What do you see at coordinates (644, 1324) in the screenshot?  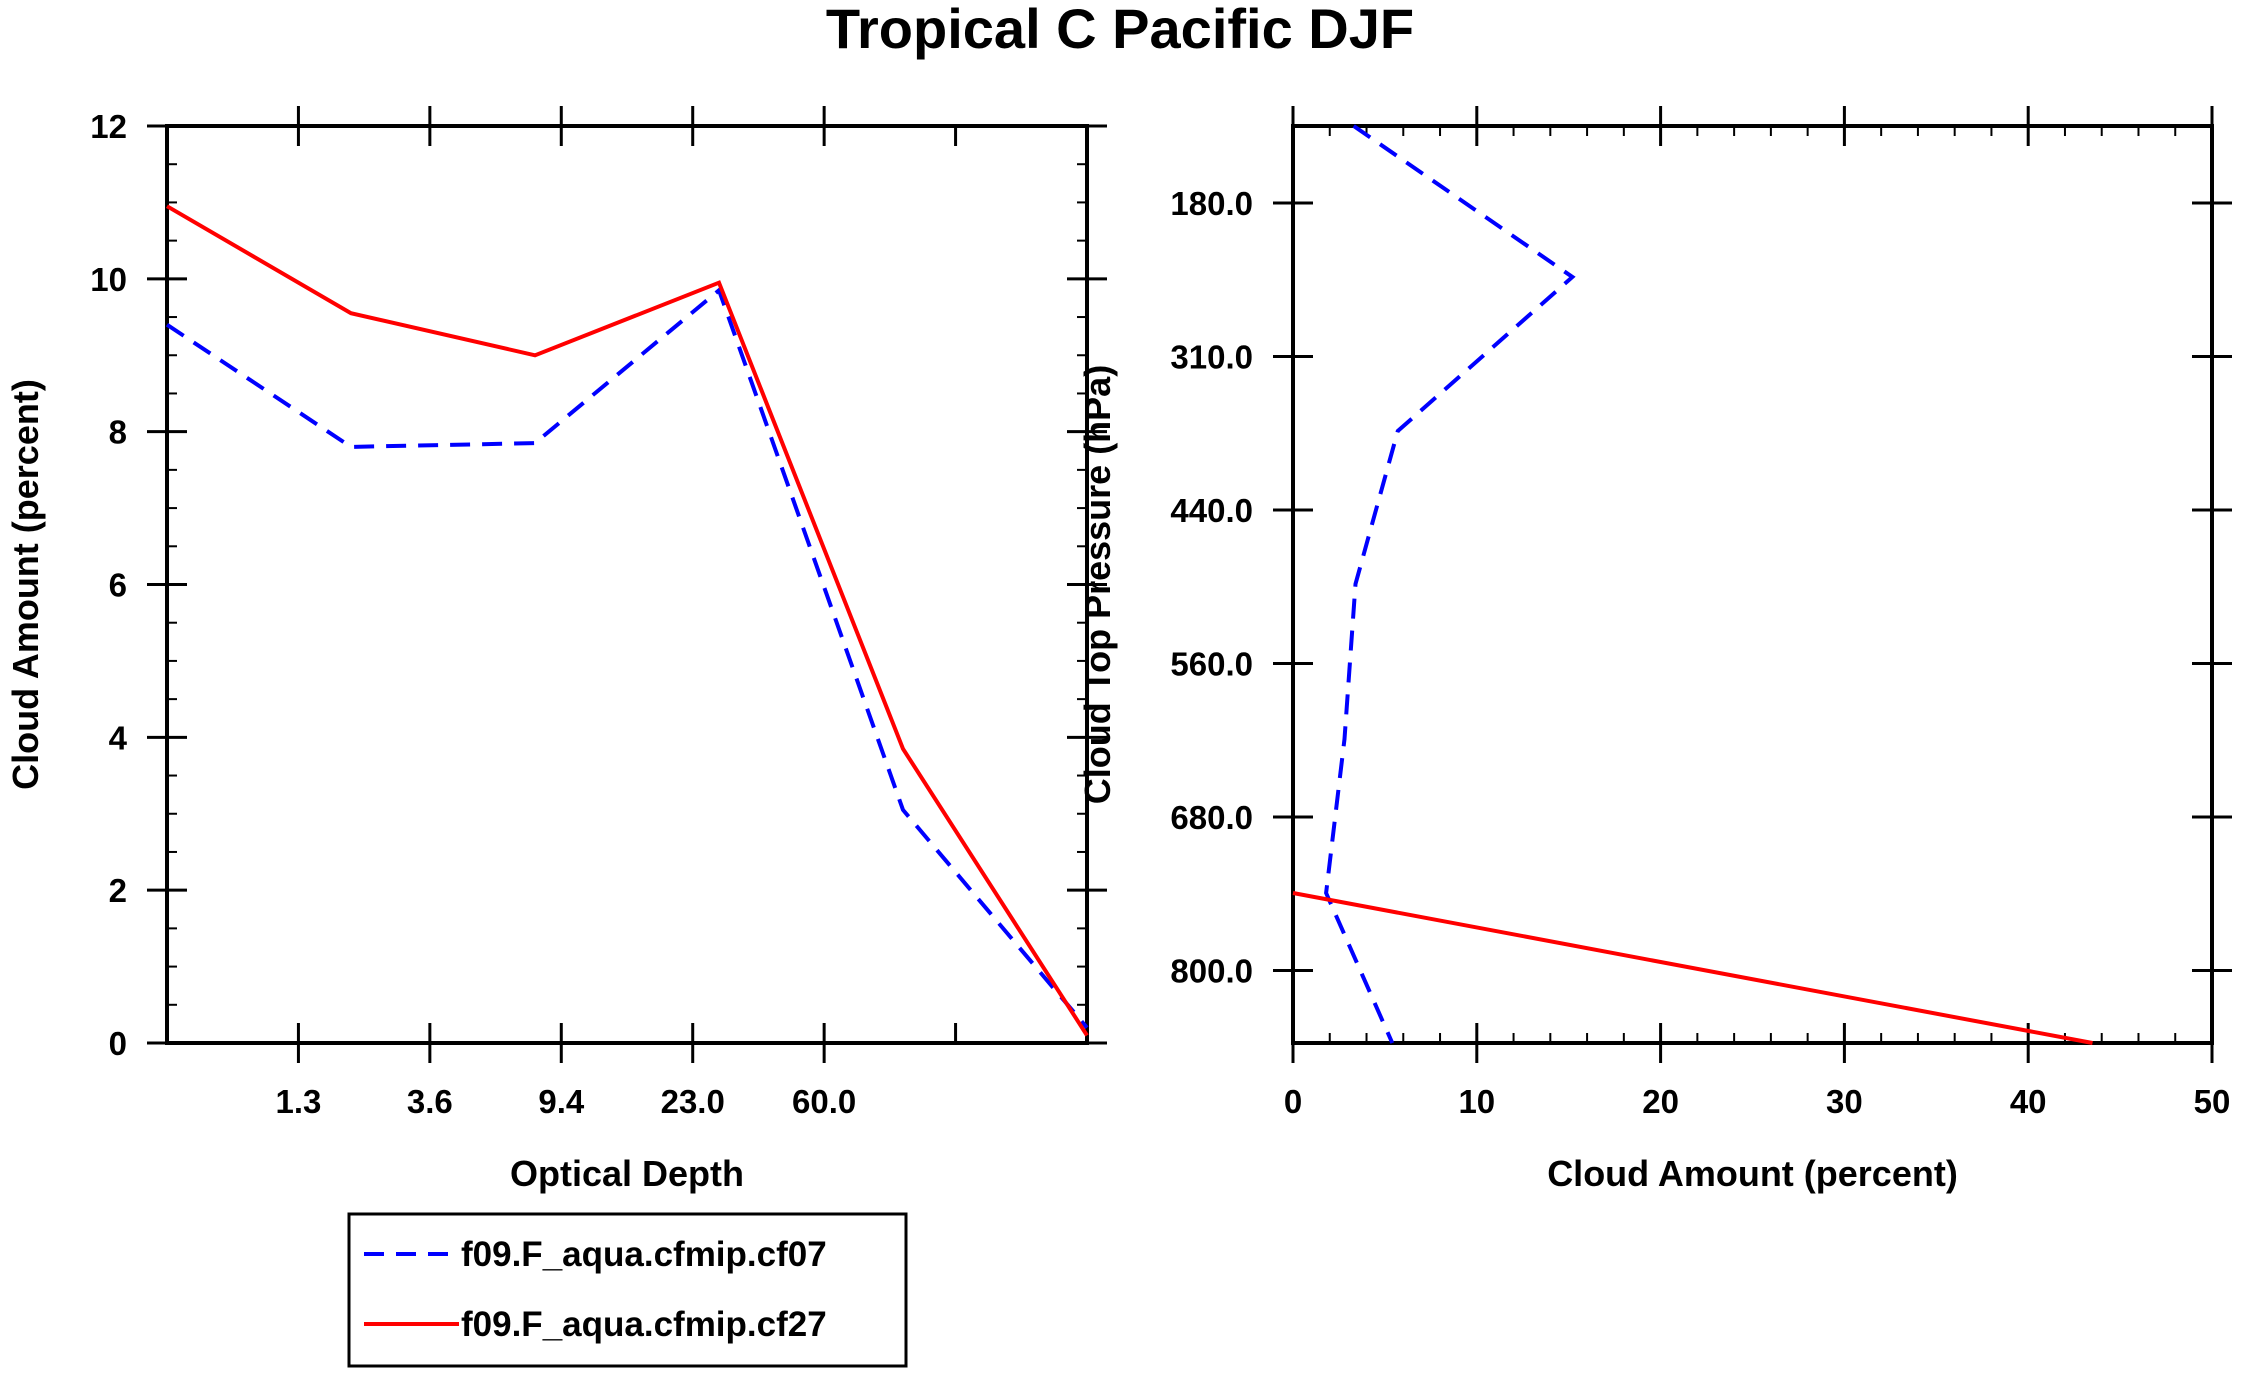 I see `legend-label: f09.F_aqua.cfmip.cf27` at bounding box center [644, 1324].